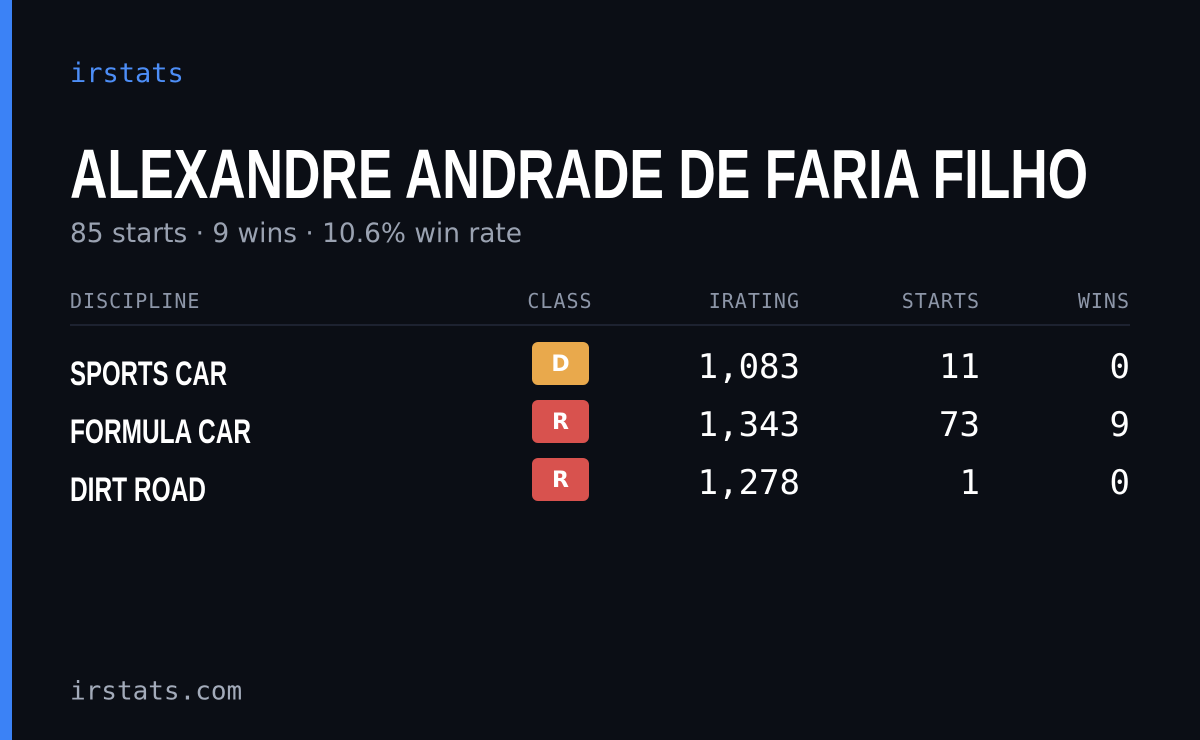  What do you see at coordinates (1120, 425) in the screenshot?
I see `wins: 9` at bounding box center [1120, 425].